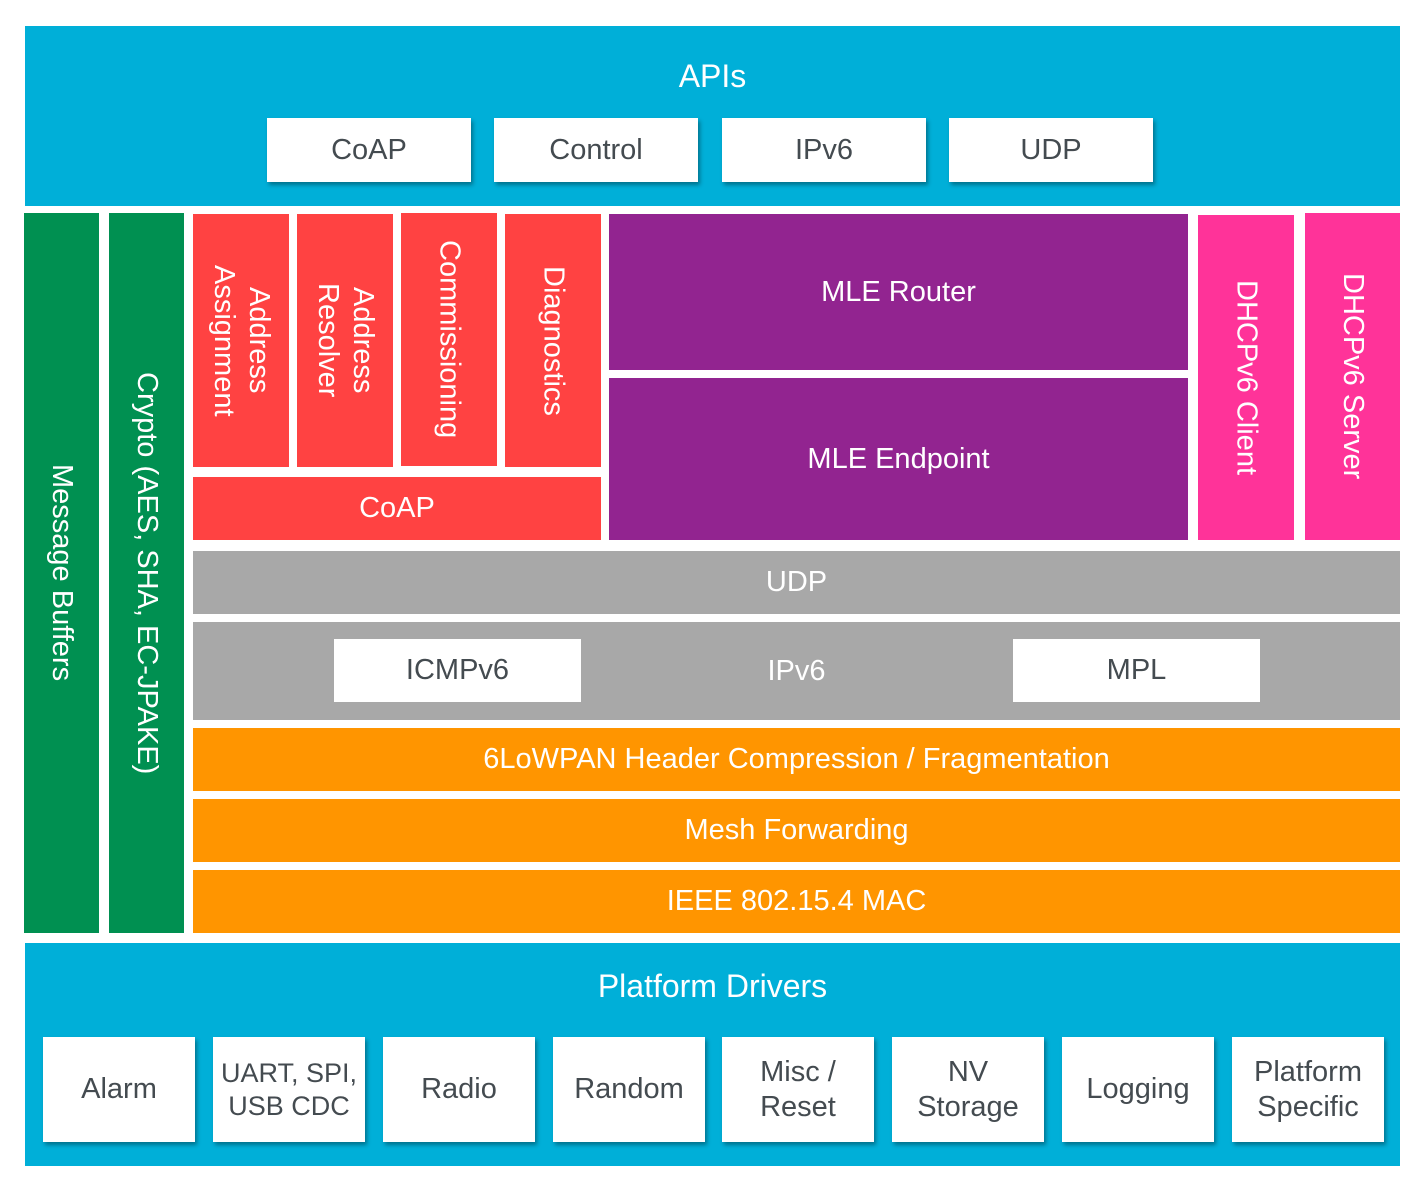 The height and width of the screenshot is (1192, 1424). What do you see at coordinates (712, 116) in the screenshot?
I see `apis-layer` at bounding box center [712, 116].